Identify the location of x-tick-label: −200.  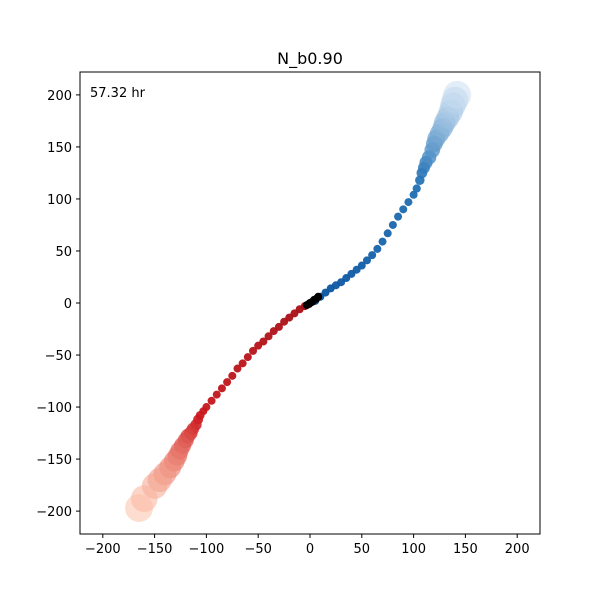
(103, 549).